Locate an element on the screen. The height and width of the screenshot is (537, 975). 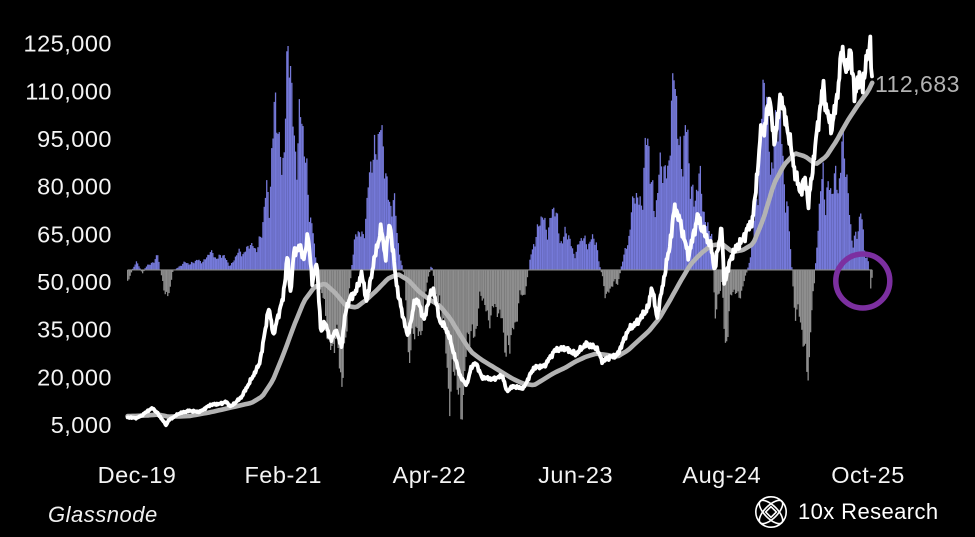
y-axis-tick-label: 50,000 is located at coordinates (74, 282).